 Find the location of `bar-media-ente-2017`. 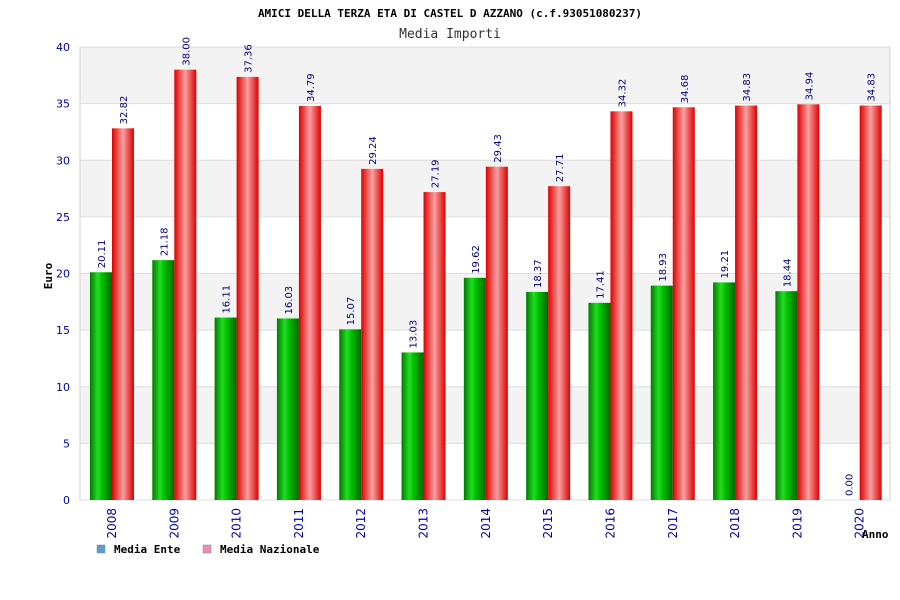

bar-media-ente-2017 is located at coordinates (661, 392).